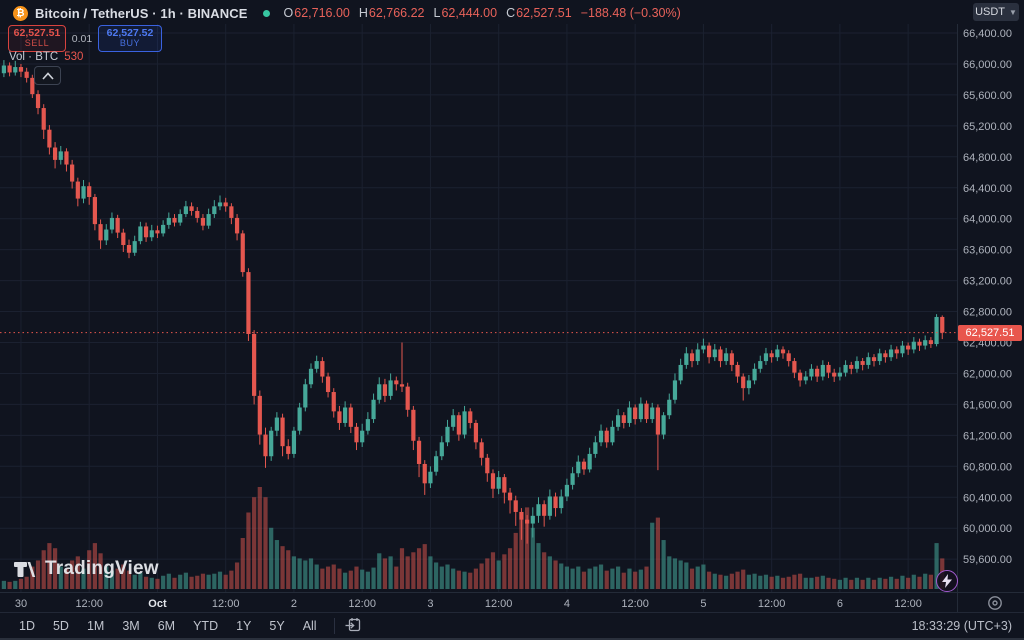 The width and height of the screenshot is (1024, 640). I want to click on currency-dropdown: USDT ▼, so click(996, 12).